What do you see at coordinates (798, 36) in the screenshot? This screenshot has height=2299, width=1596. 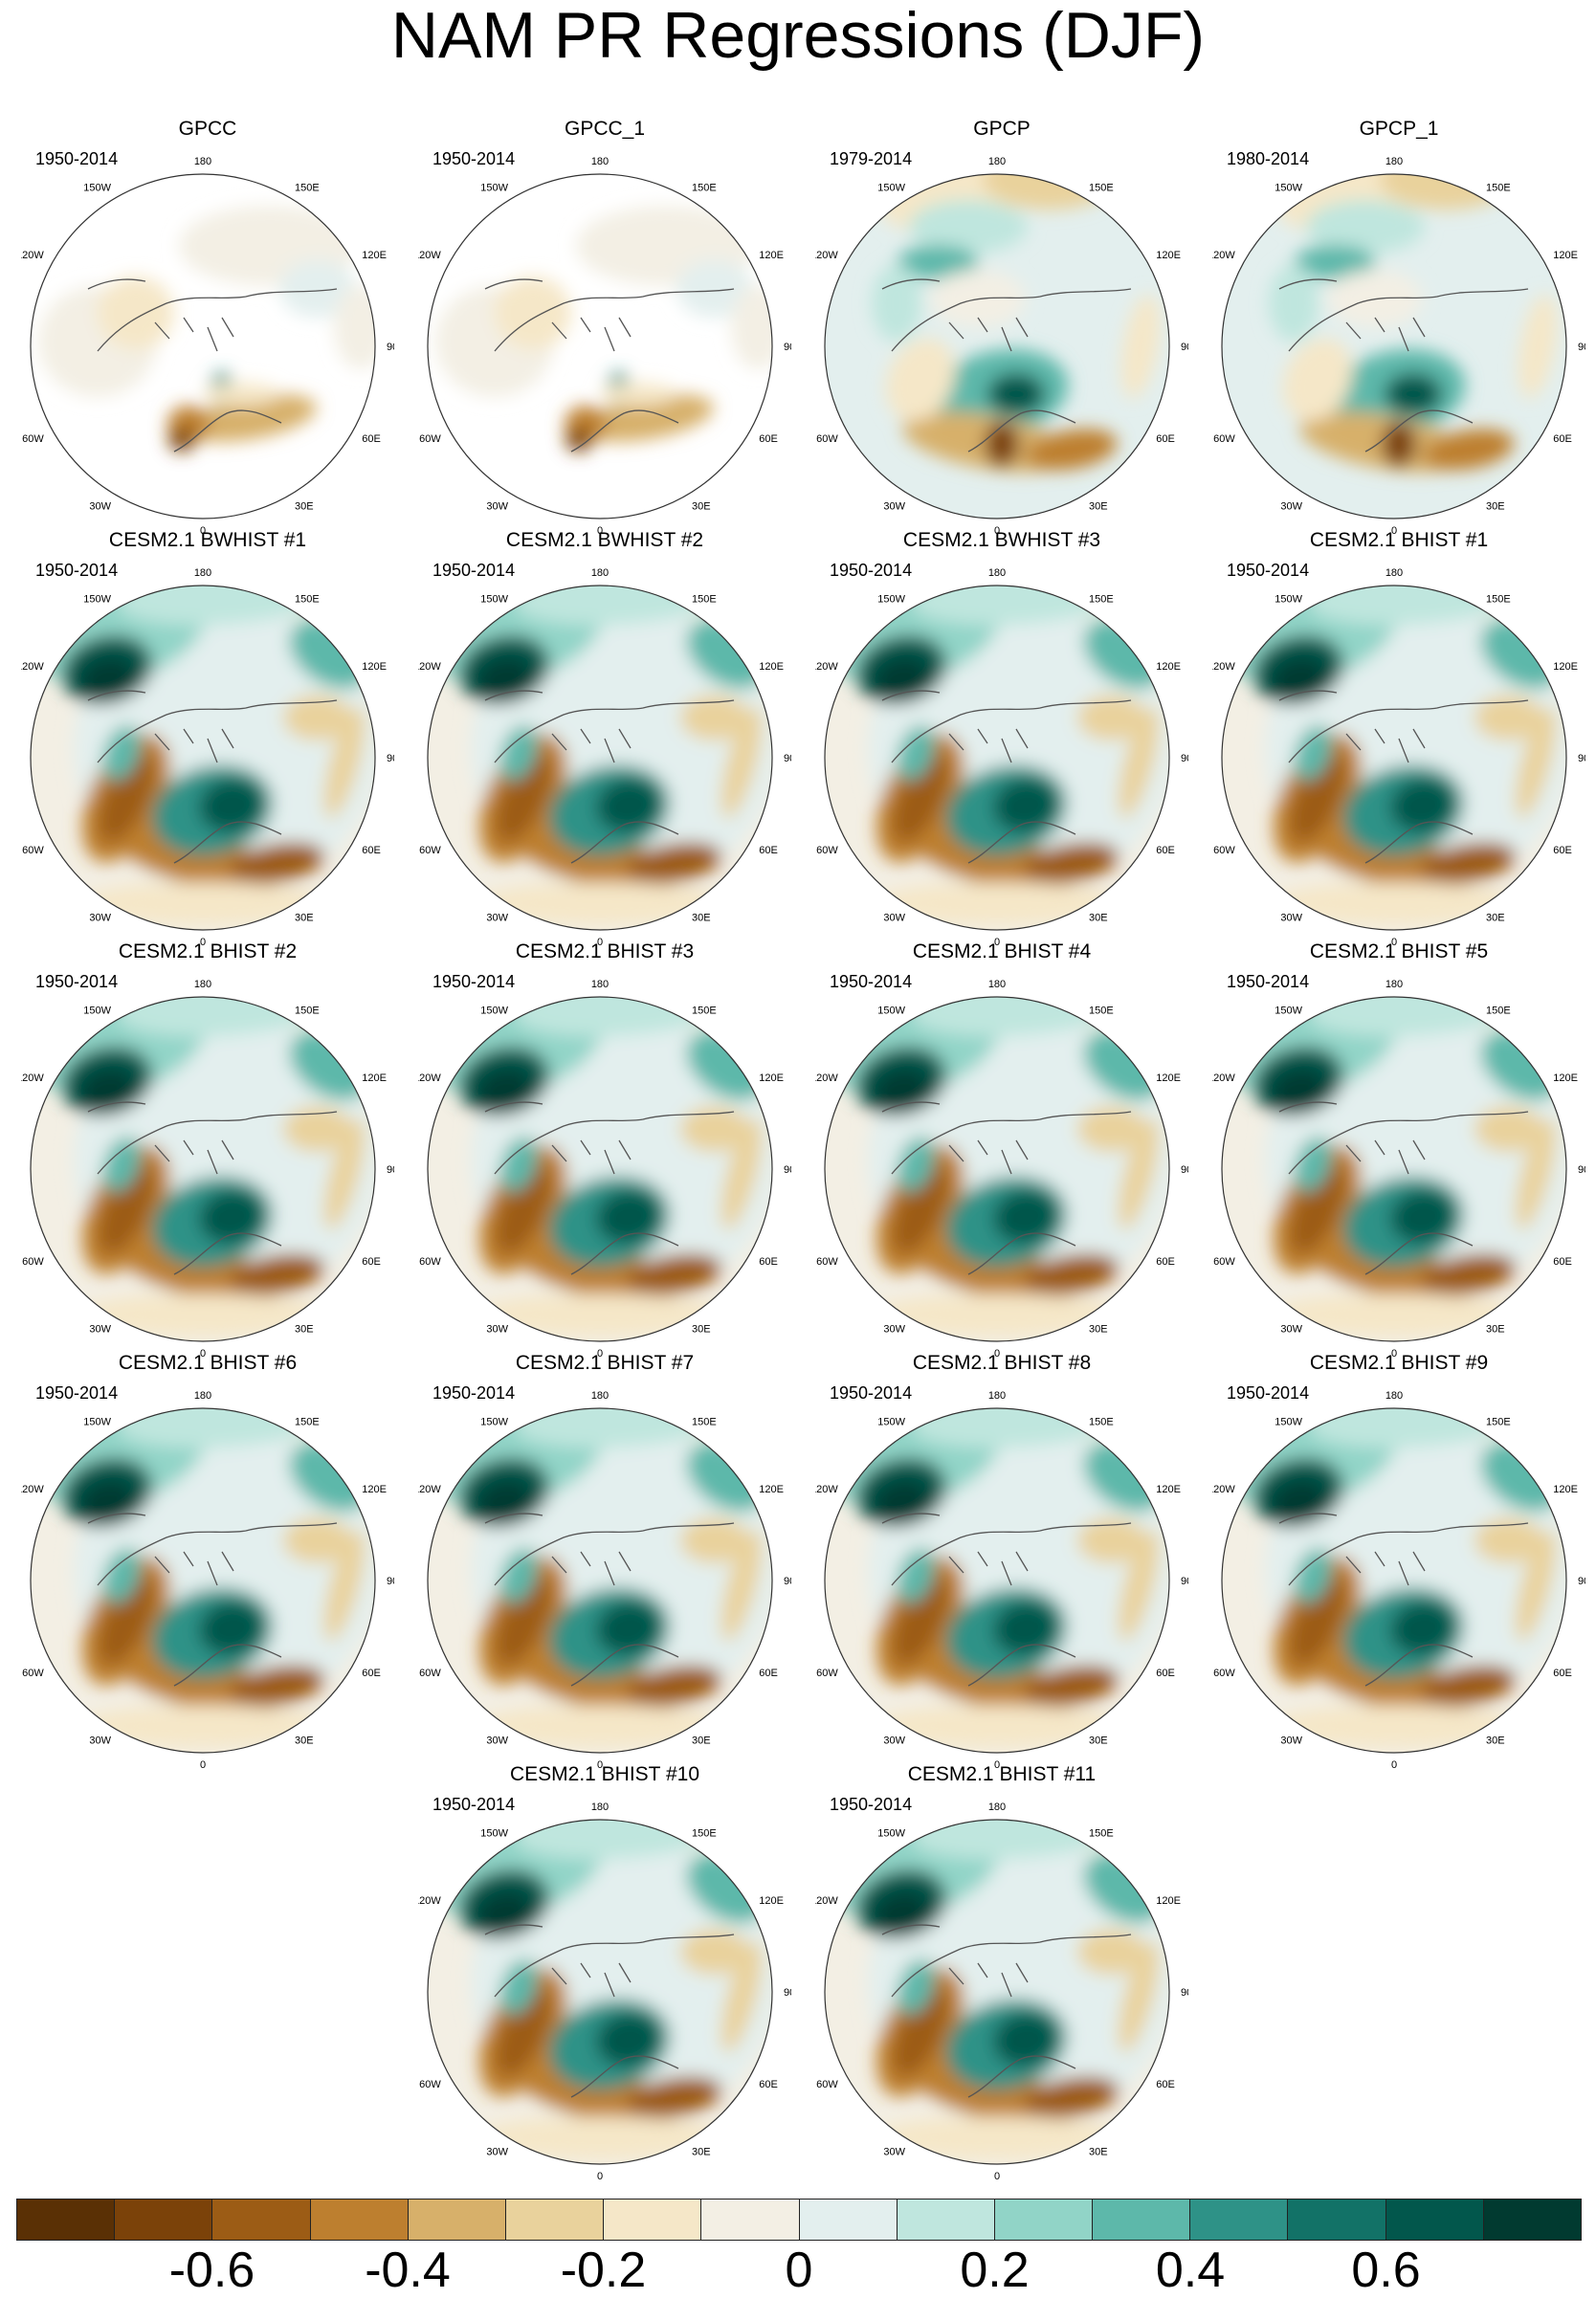 I see `figure-title: NAM PR Regressions (DJF)` at bounding box center [798, 36].